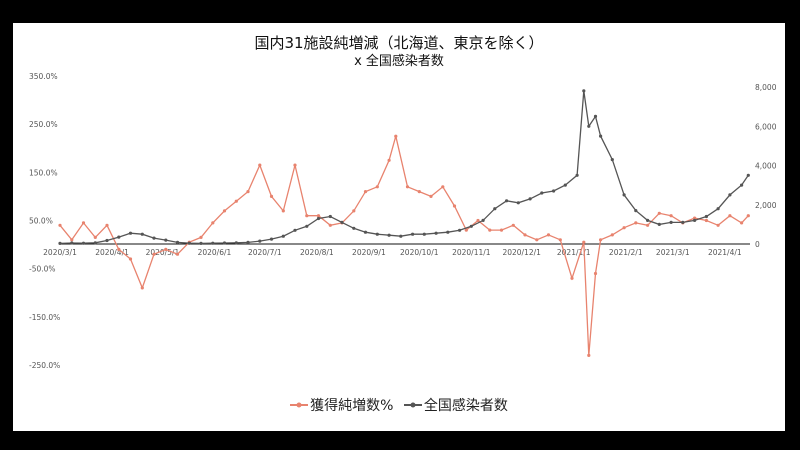 Image resolution: width=800 pixels, height=450 pixels. I want to click on x-tick-label: 2020/11/1, so click(471, 252).